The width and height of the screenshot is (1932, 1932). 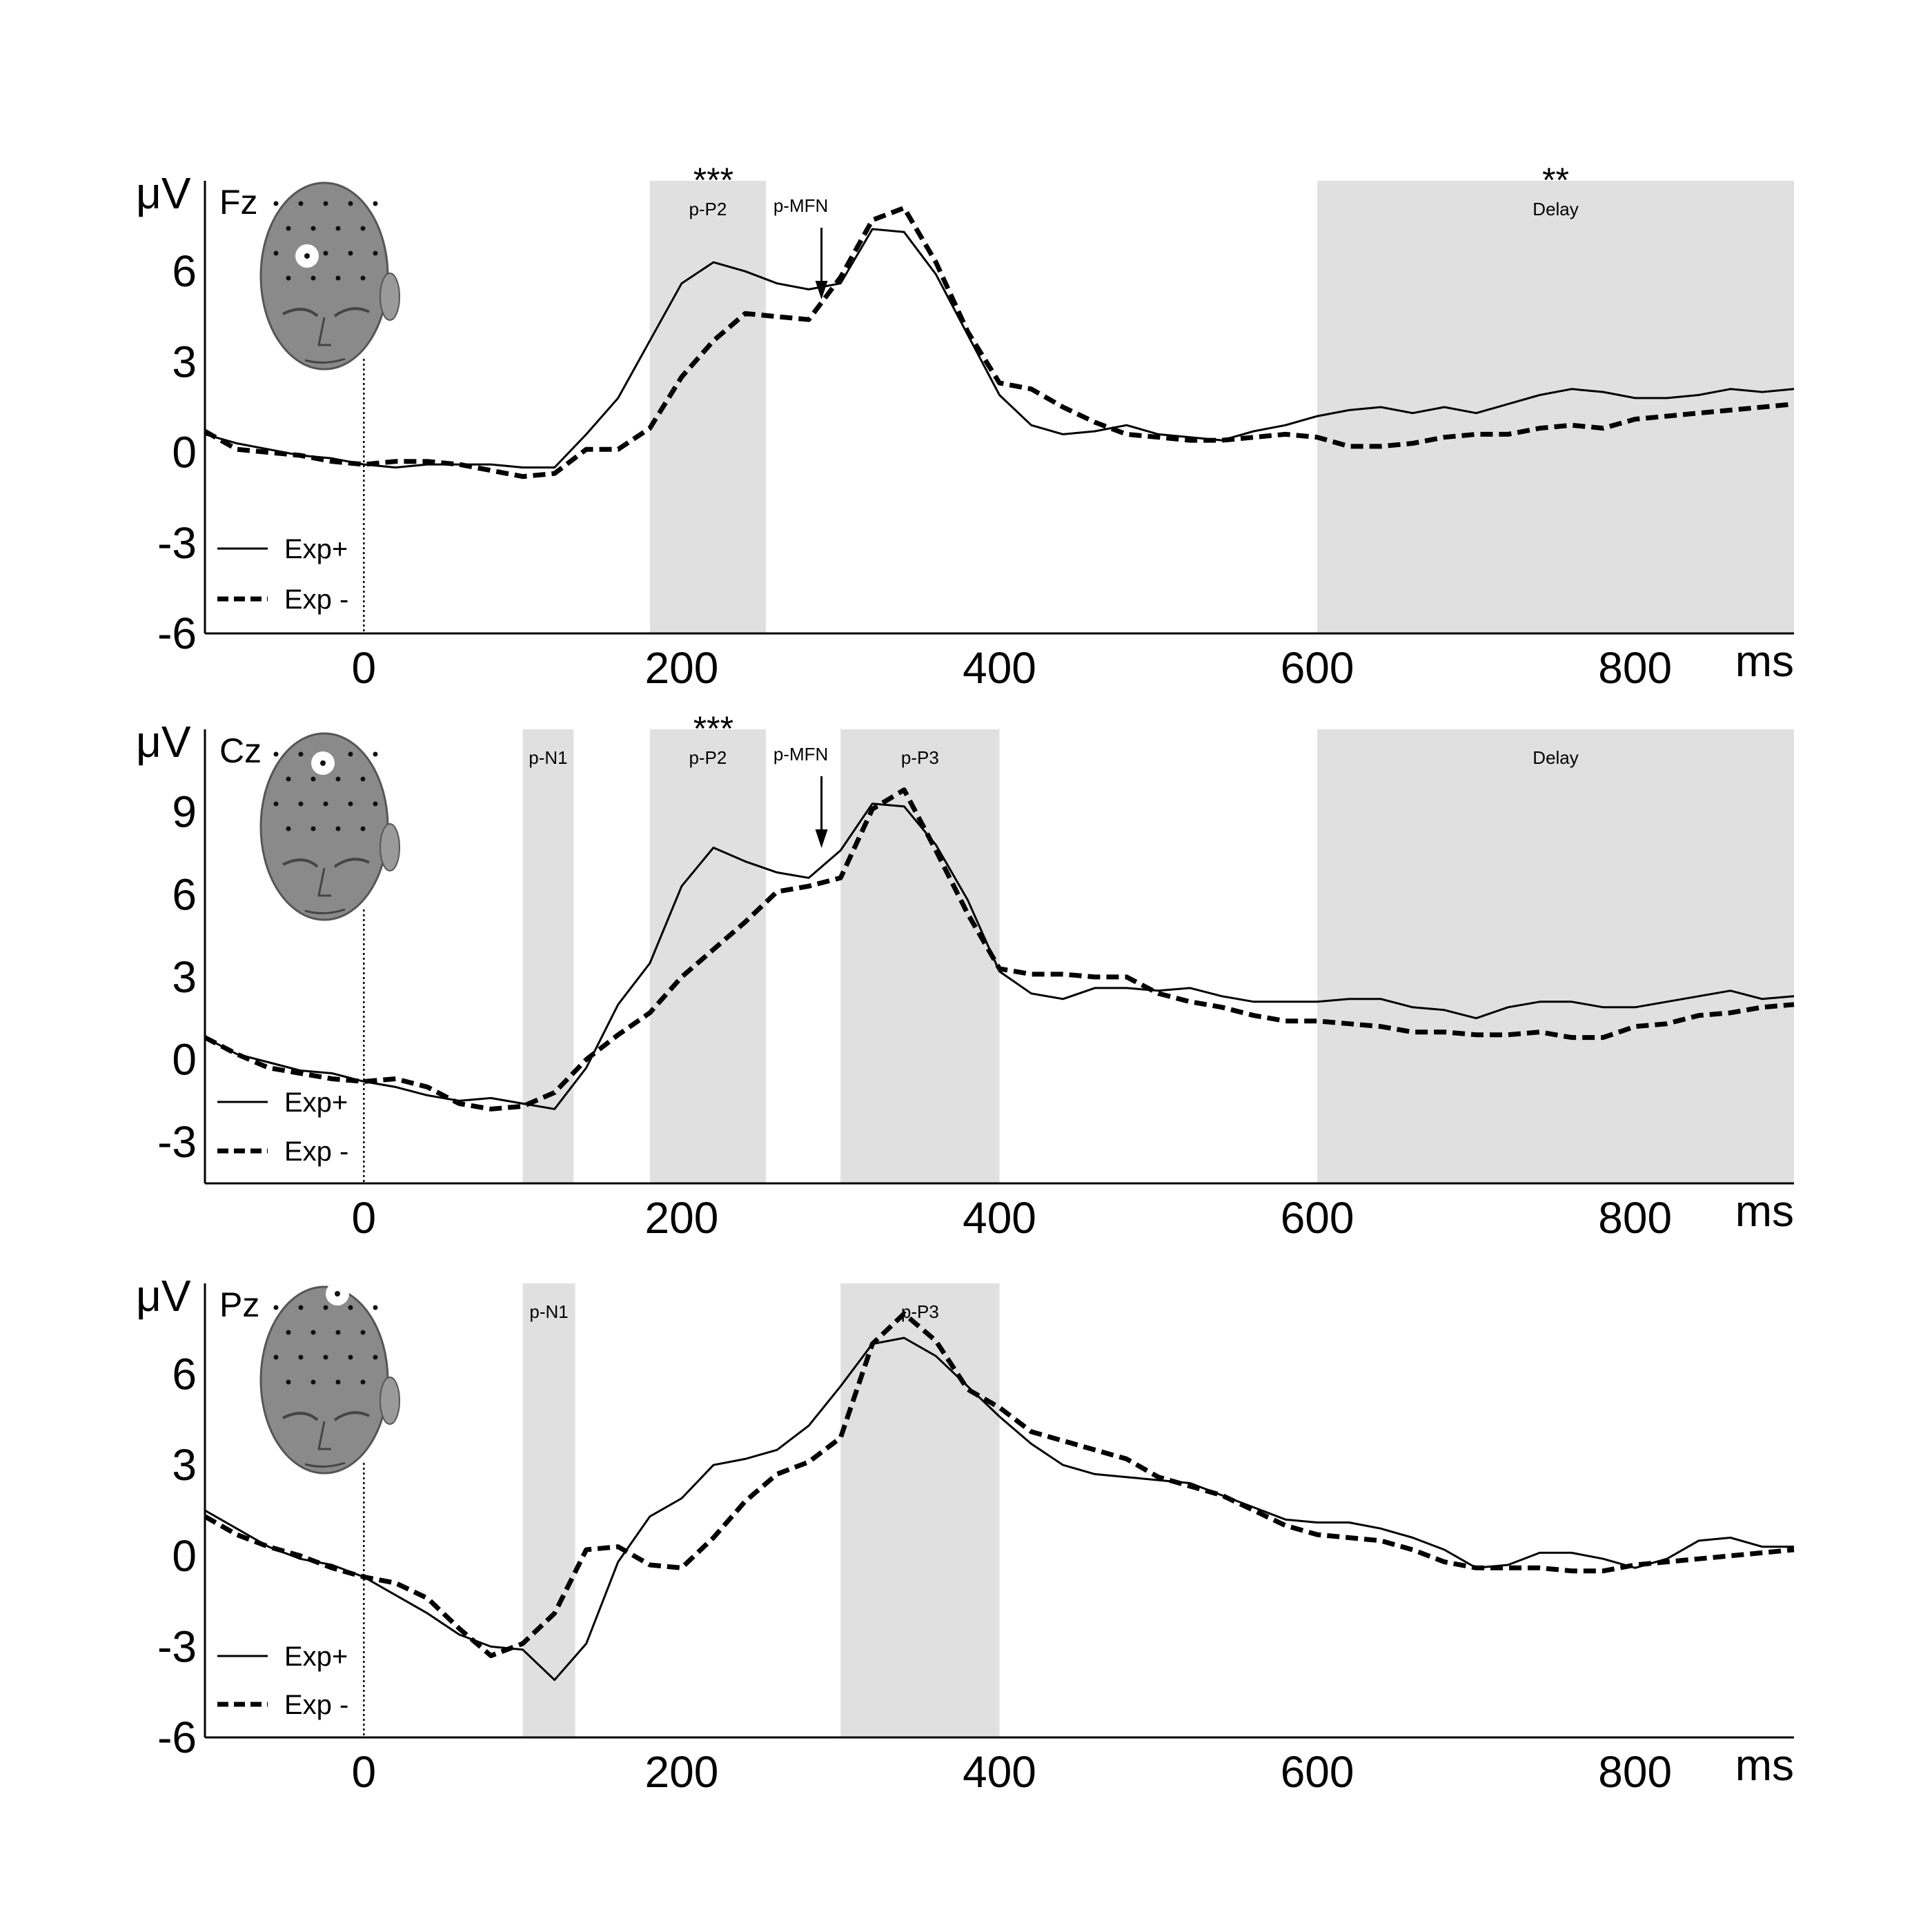 I want to click on y-tick-label: 9, so click(x=184, y=812).